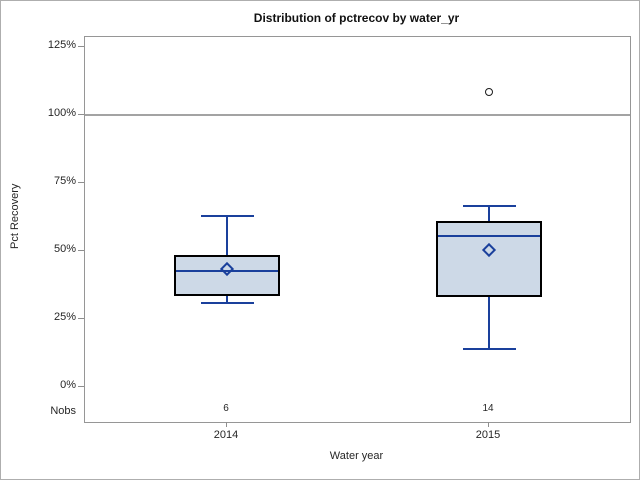 The height and width of the screenshot is (480, 640). I want to click on x-tick-label: 2015, so click(488, 435).